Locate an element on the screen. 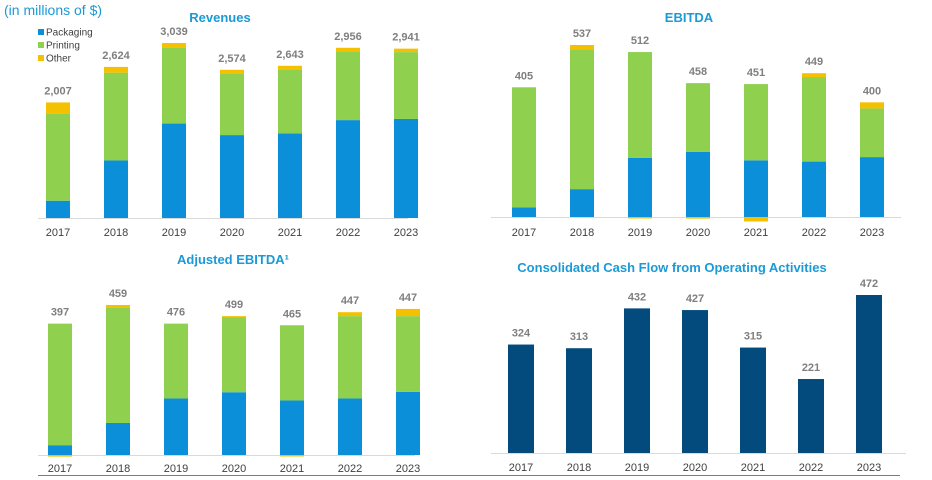  data-label-2021: 315 is located at coordinates (753, 337).